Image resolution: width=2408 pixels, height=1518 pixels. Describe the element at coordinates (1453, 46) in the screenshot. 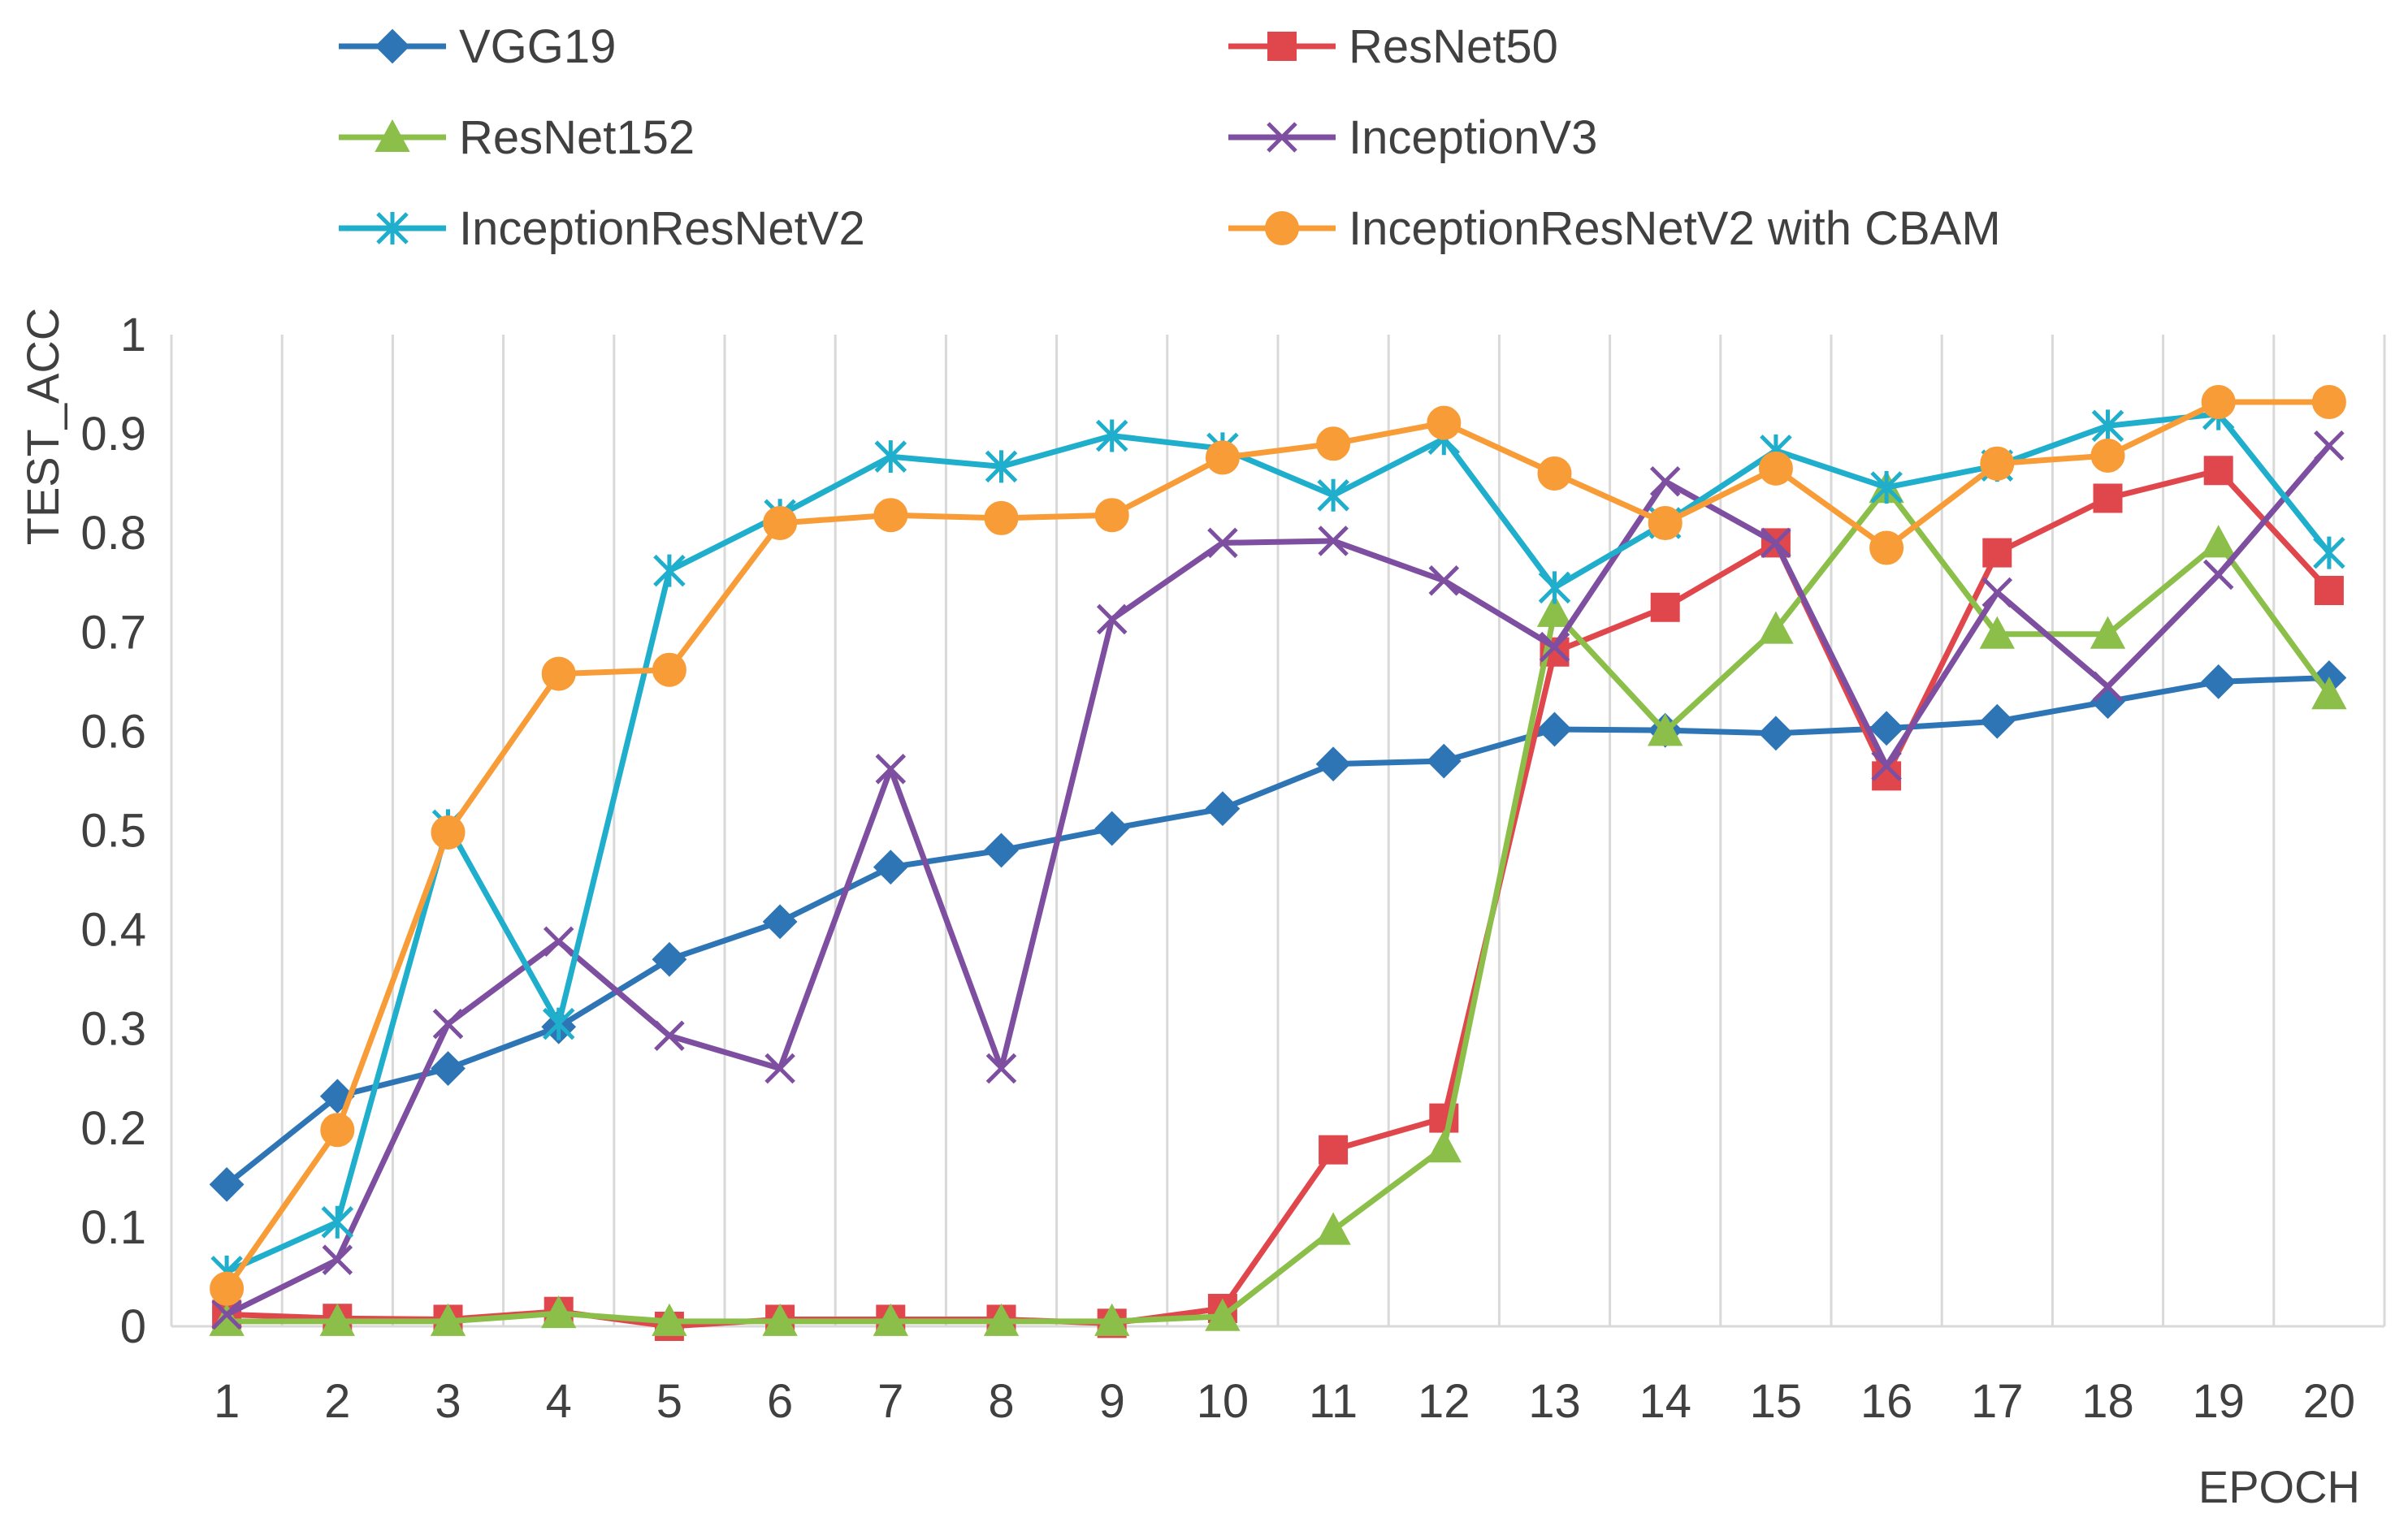

I see `legend-label: ResNet50` at that location.